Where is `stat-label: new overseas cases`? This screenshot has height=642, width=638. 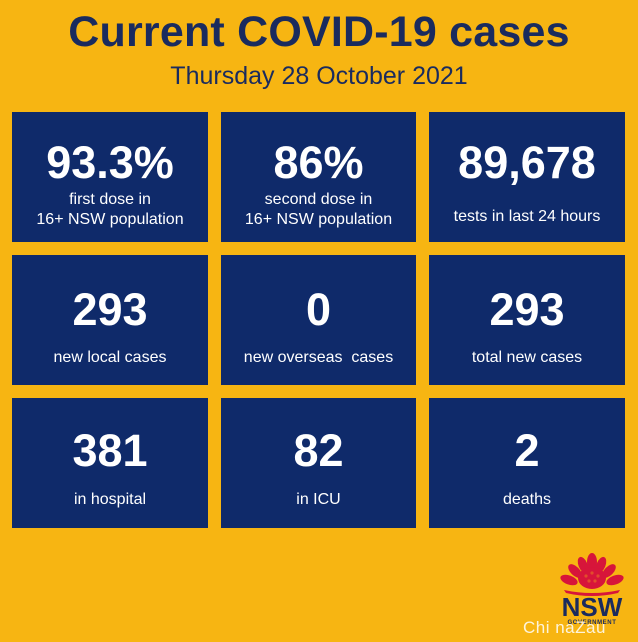 stat-label: new overseas cases is located at coordinates (318, 358).